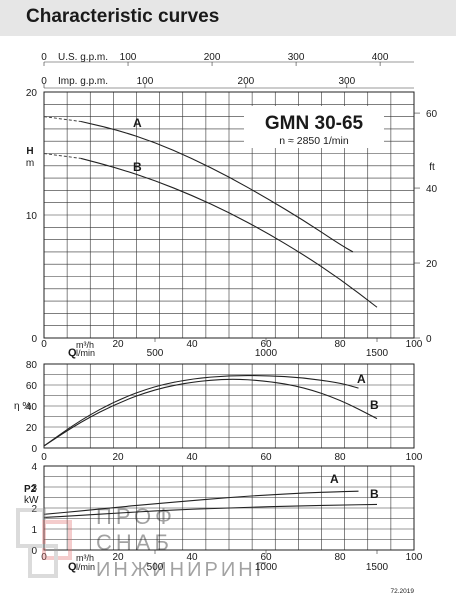 The height and width of the screenshot is (600, 456). I want to click on series-B-efficiency, so click(210, 412).